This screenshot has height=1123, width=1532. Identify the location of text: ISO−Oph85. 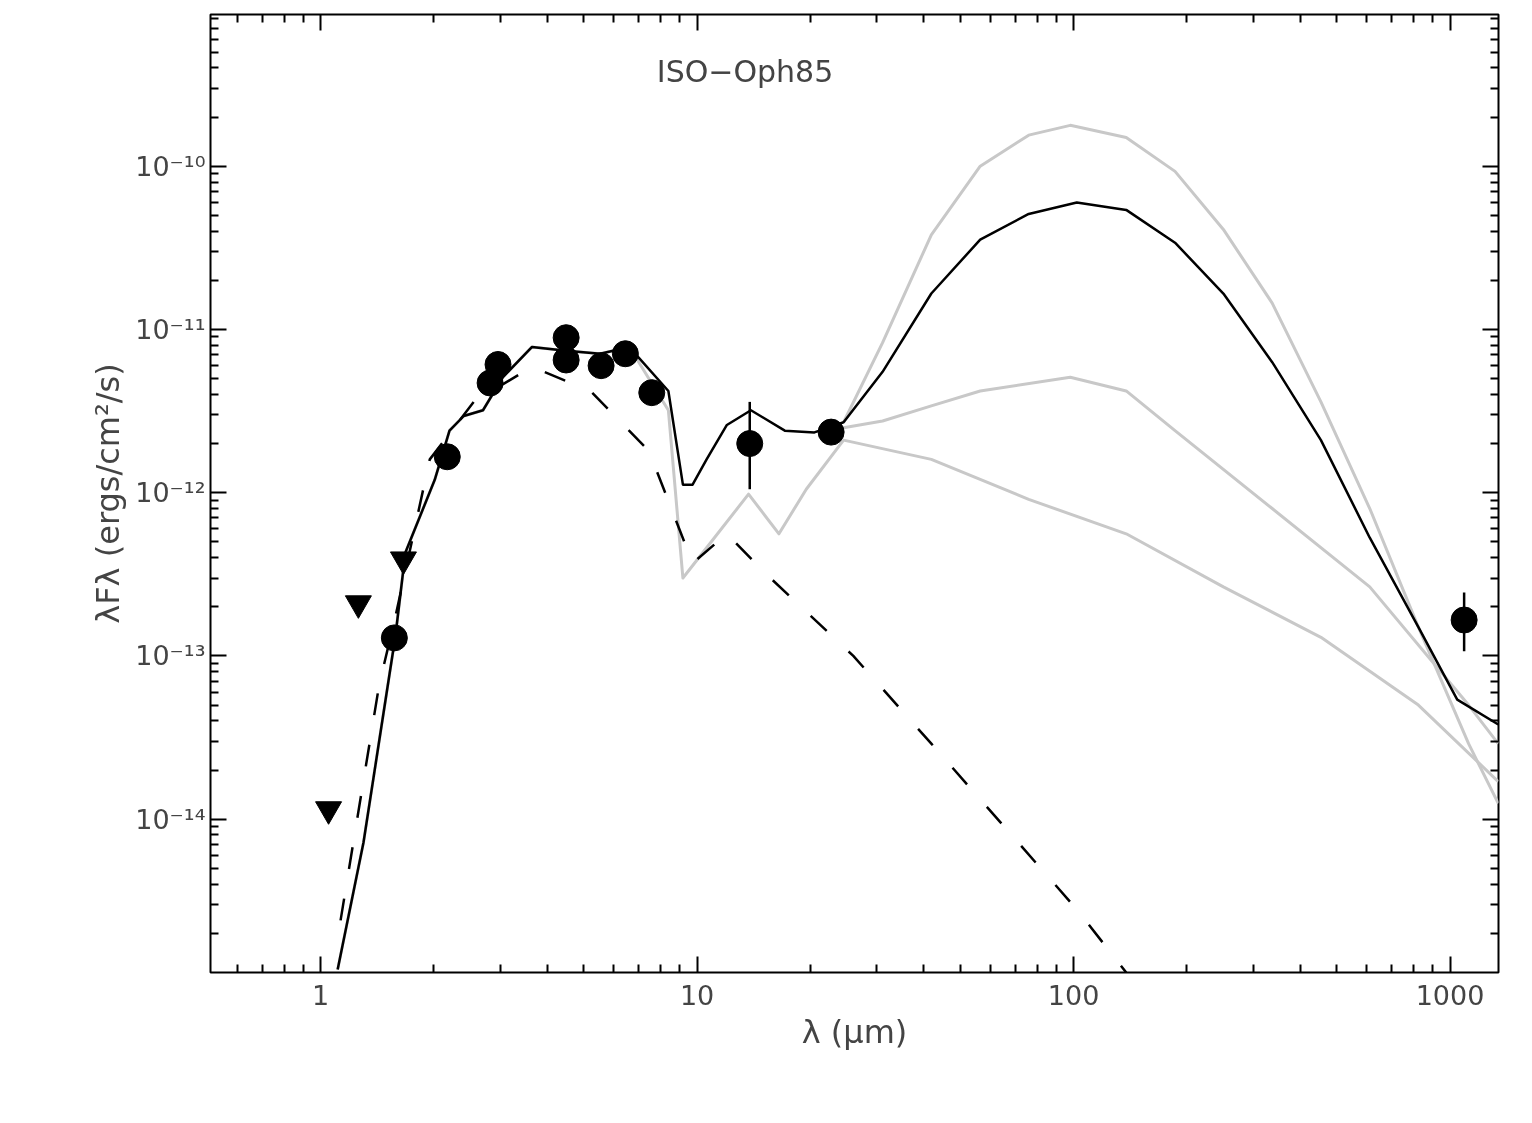
(745, 72).